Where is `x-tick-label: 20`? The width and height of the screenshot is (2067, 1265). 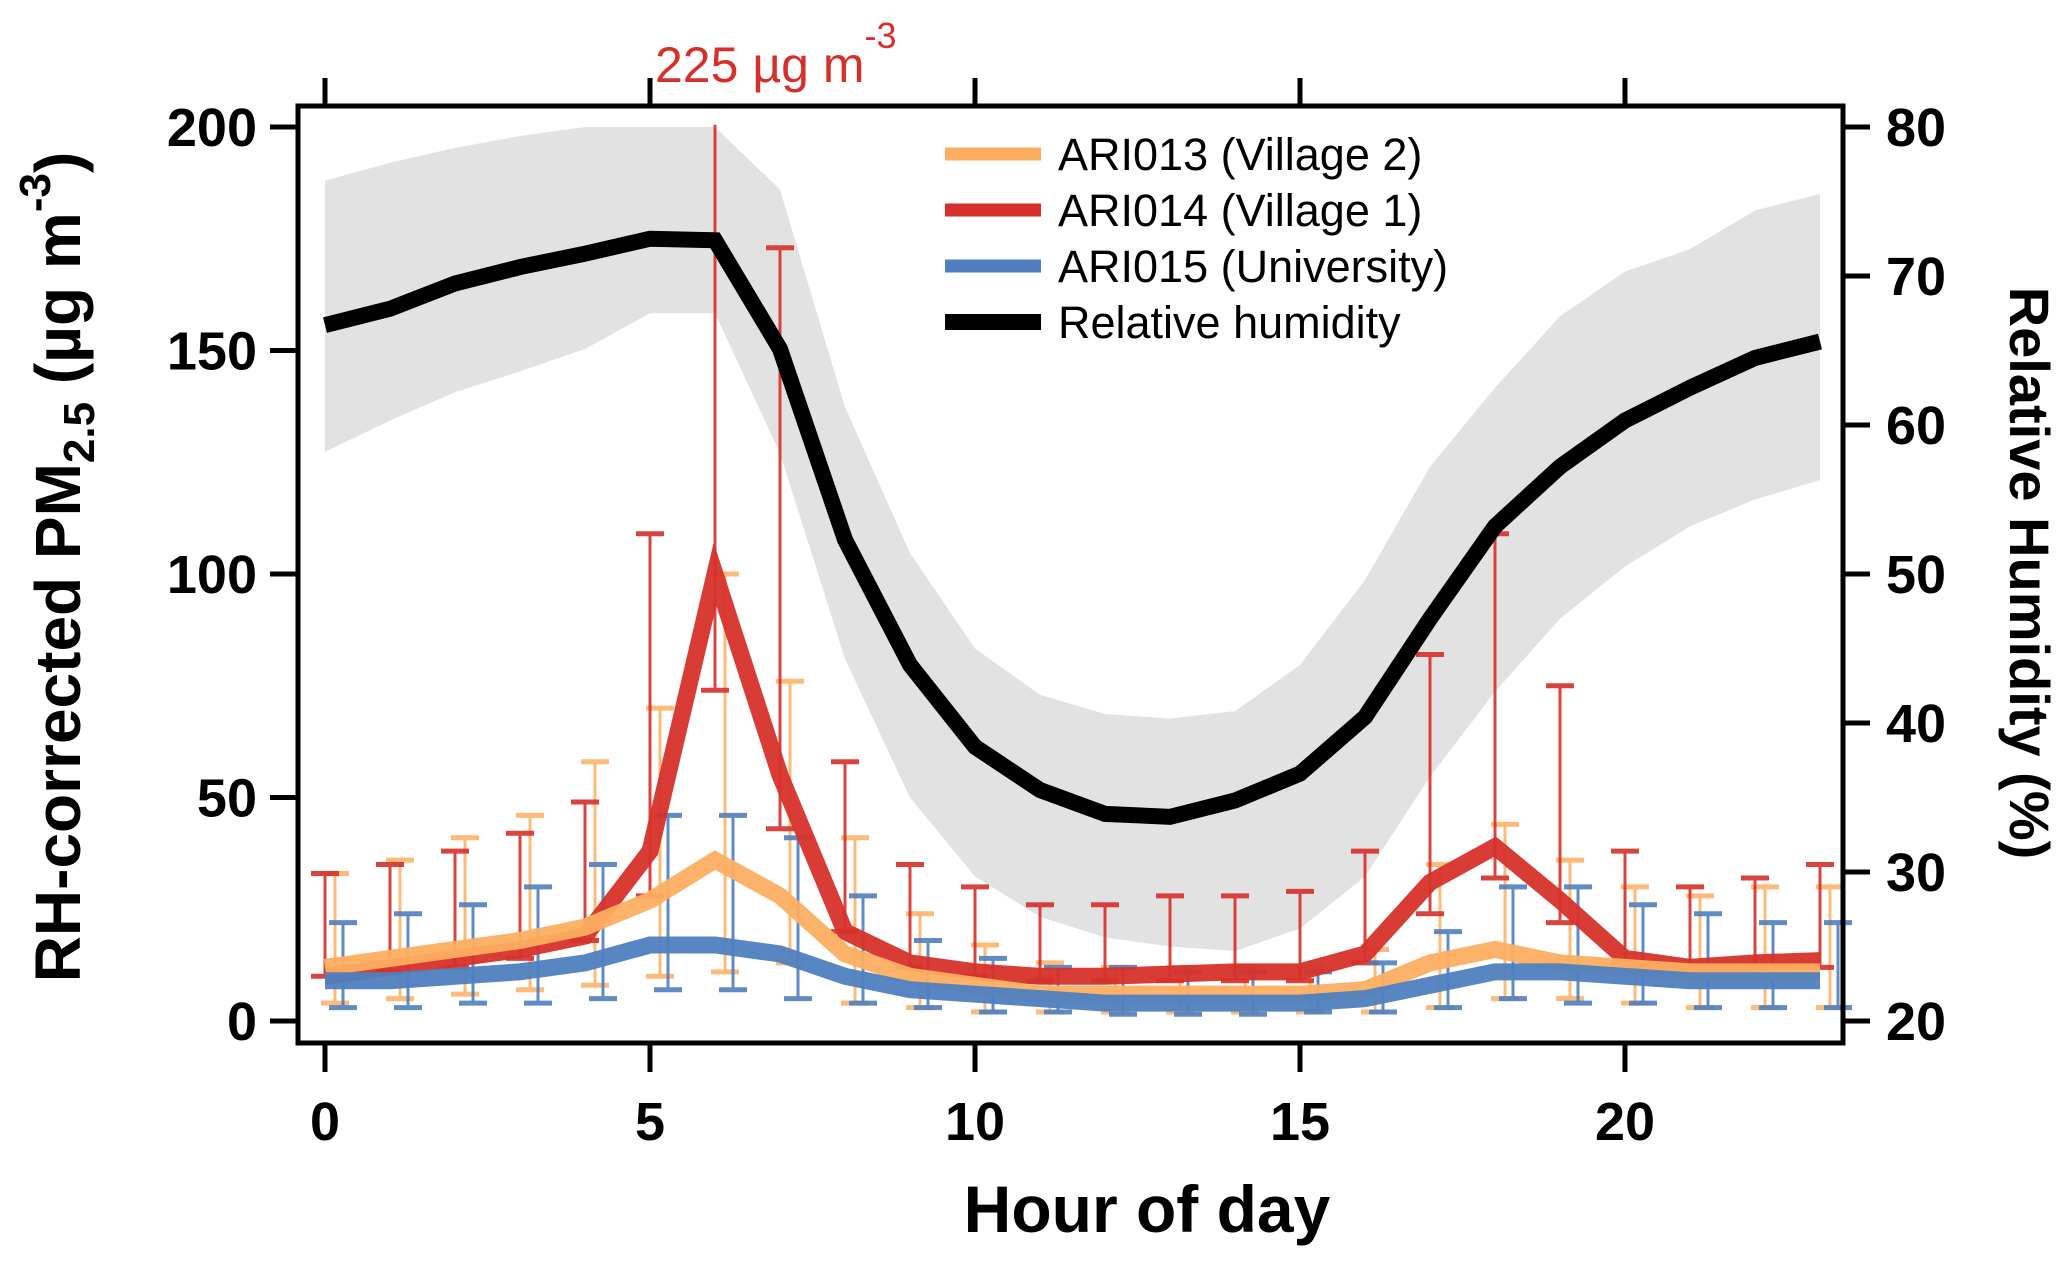 x-tick-label: 20 is located at coordinates (1625, 1122).